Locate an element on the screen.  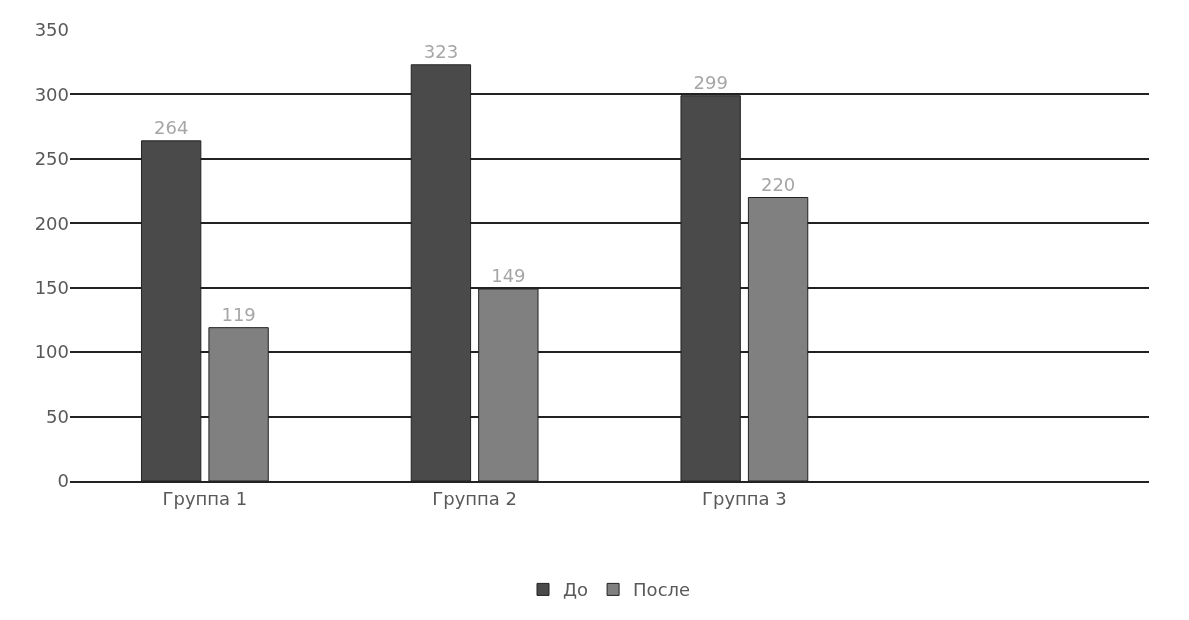
y-tick-label: 0 is located at coordinates (63, 481).